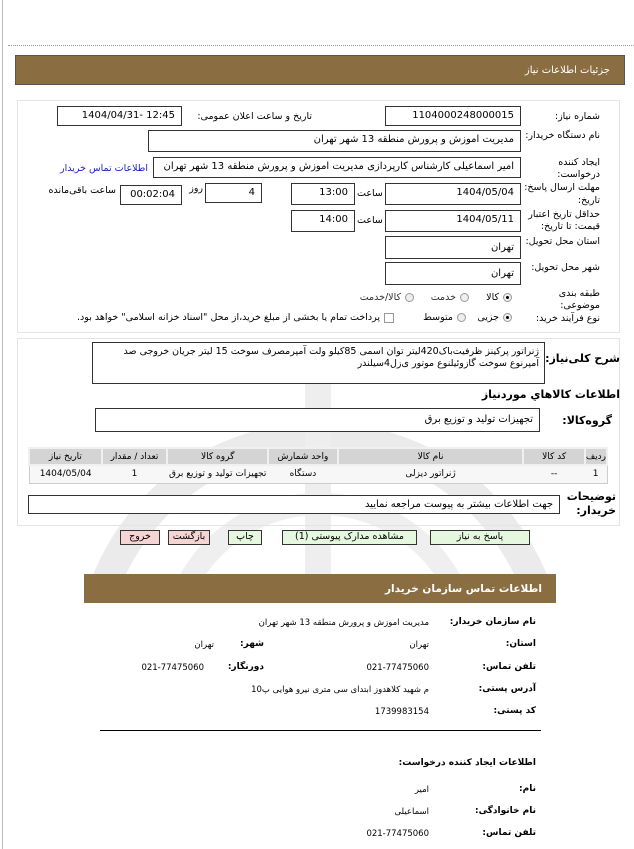  I want to click on validity-time-label: ساعت, so click(370, 220).